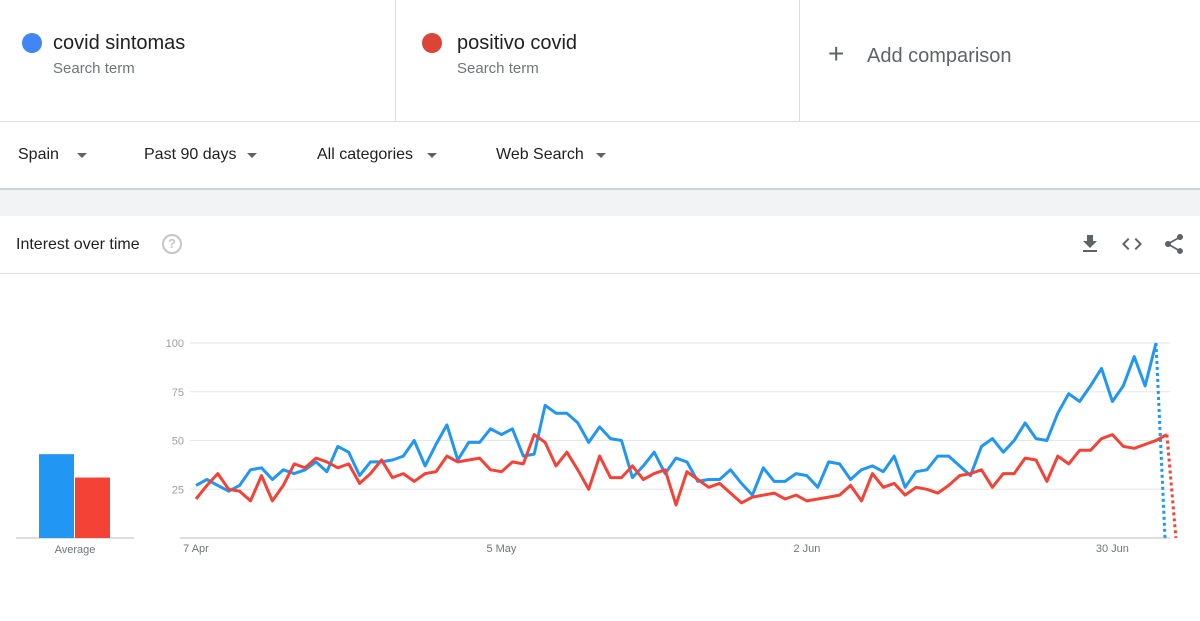 The image size is (1200, 621). I want to click on search-type-dropdown: Web Search, so click(551, 155).